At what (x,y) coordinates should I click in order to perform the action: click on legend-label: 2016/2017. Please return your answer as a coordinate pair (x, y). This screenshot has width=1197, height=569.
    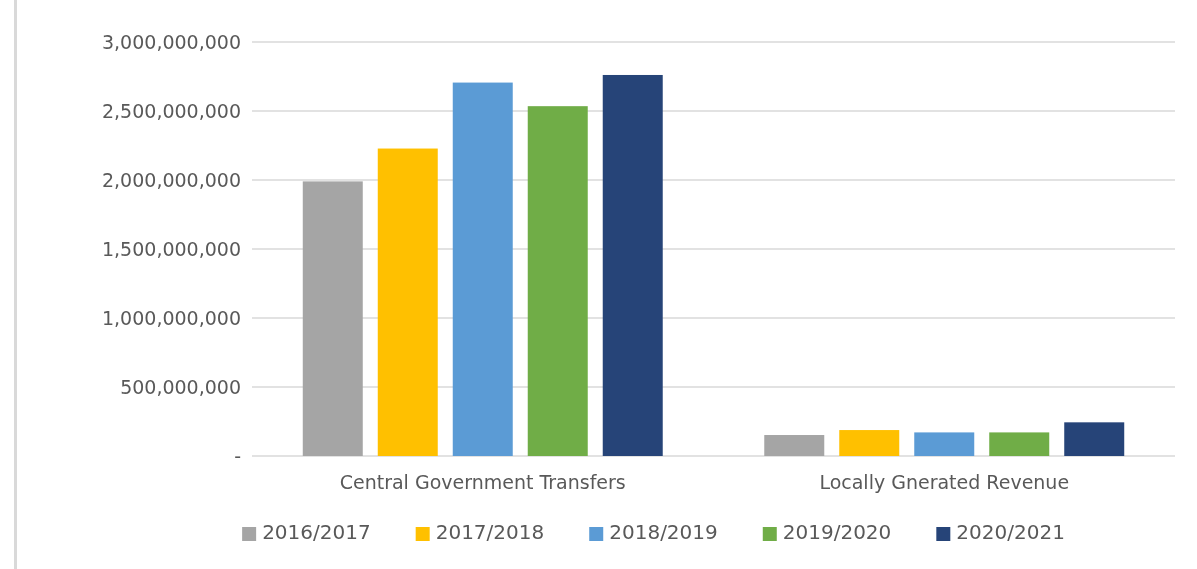
    Looking at the image, I should click on (316, 532).